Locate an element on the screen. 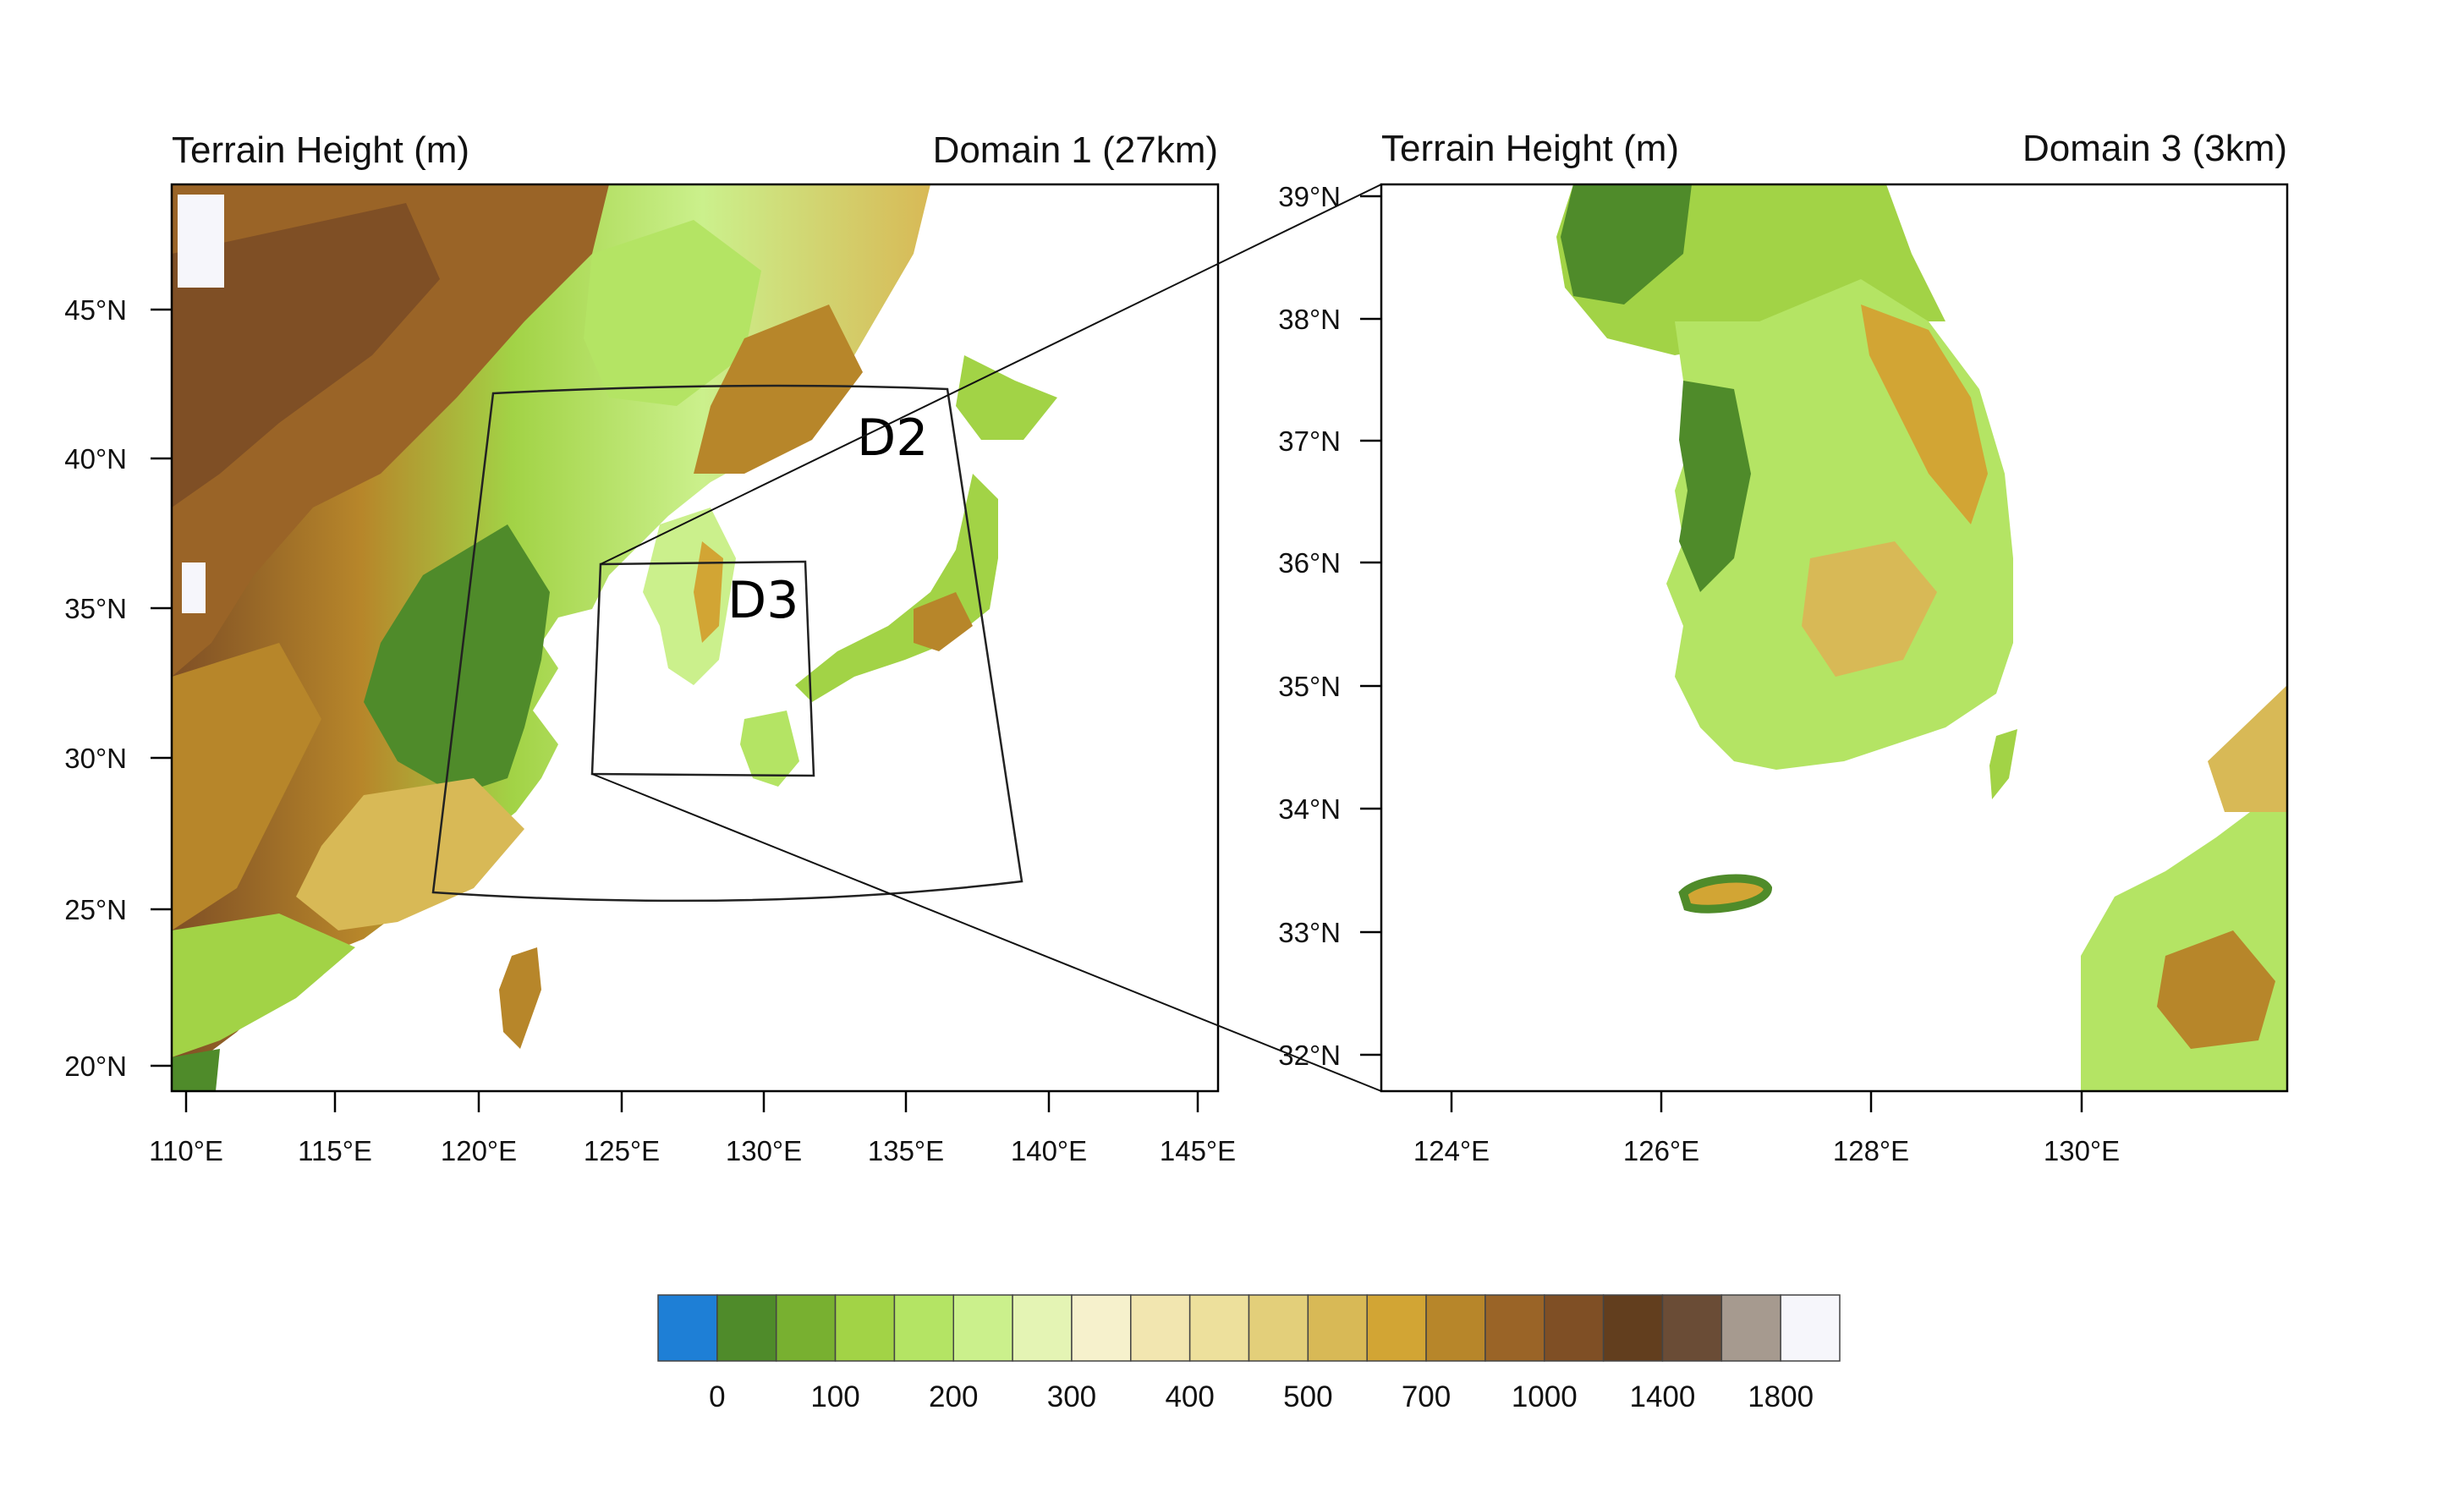 This screenshot has width=2464, height=1509. hokkaido is located at coordinates (1006, 397).